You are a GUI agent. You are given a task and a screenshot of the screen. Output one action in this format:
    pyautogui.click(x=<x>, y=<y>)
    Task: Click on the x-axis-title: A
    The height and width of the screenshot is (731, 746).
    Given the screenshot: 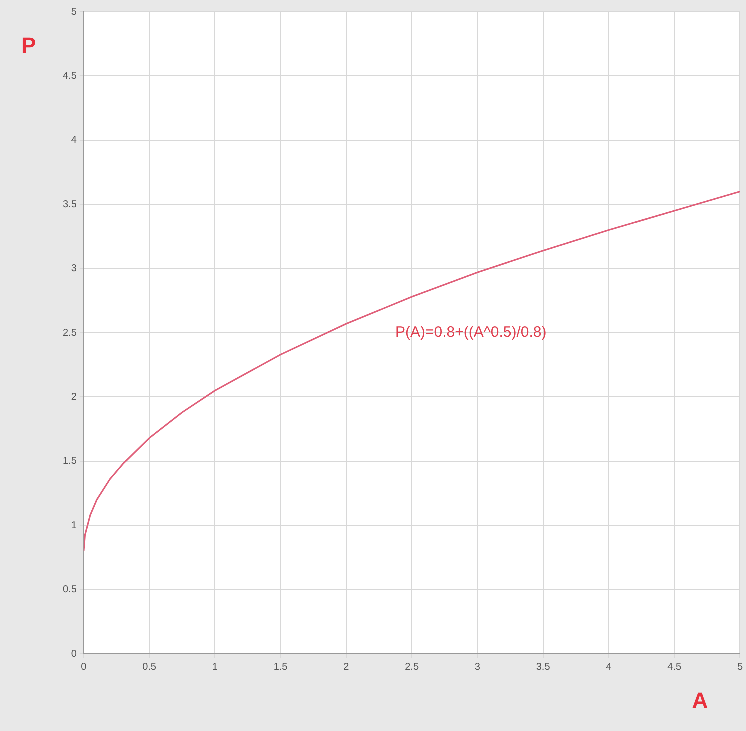 What is the action you would take?
    pyautogui.click(x=700, y=701)
    